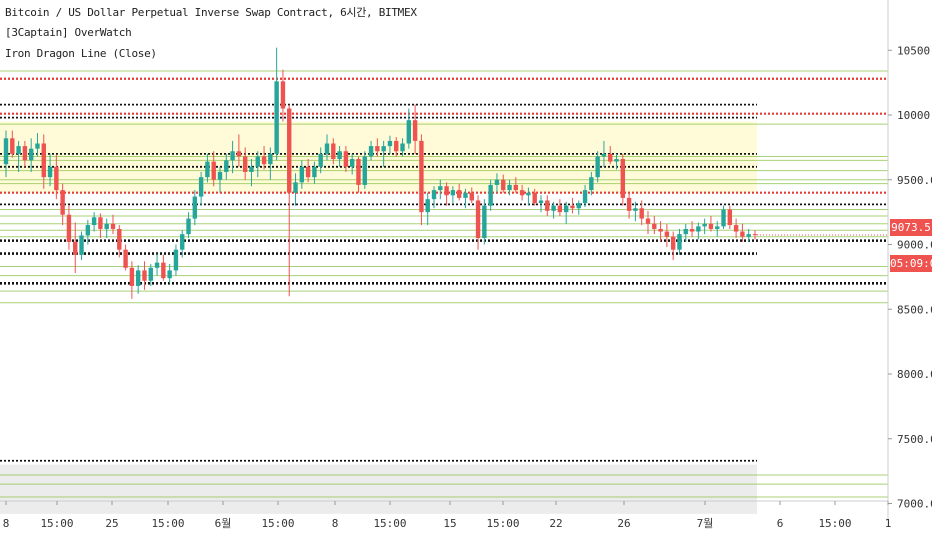  Describe the element at coordinates (81, 53) in the screenshot. I see `indicator-iron-dragon-label: Iron Dragon Line (Close)` at that location.